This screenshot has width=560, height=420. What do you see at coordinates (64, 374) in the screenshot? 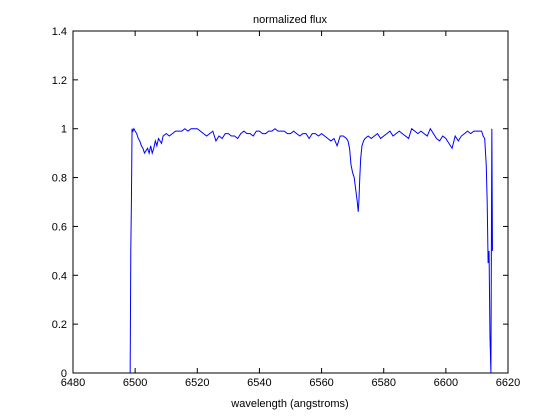
I see `y-tick-label: 0` at bounding box center [64, 374].